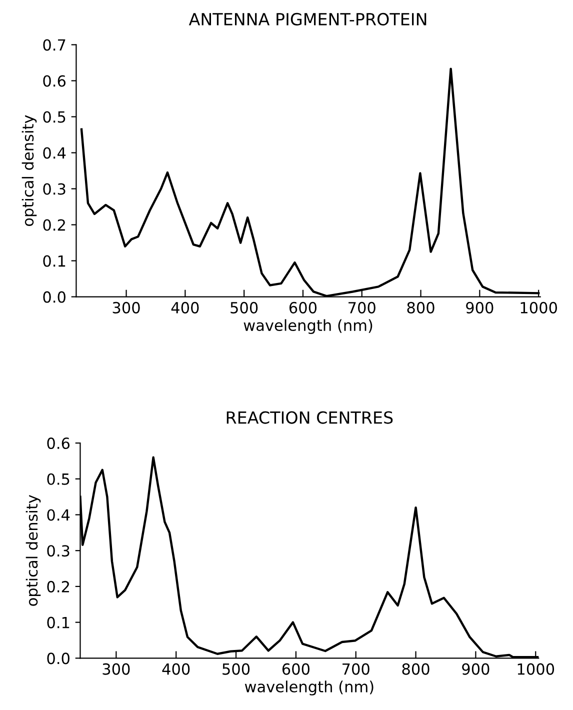 The height and width of the screenshot is (710, 573). I want to click on chart-title: ANTENNA PIGMENT-PROTEIN, so click(307, 19).